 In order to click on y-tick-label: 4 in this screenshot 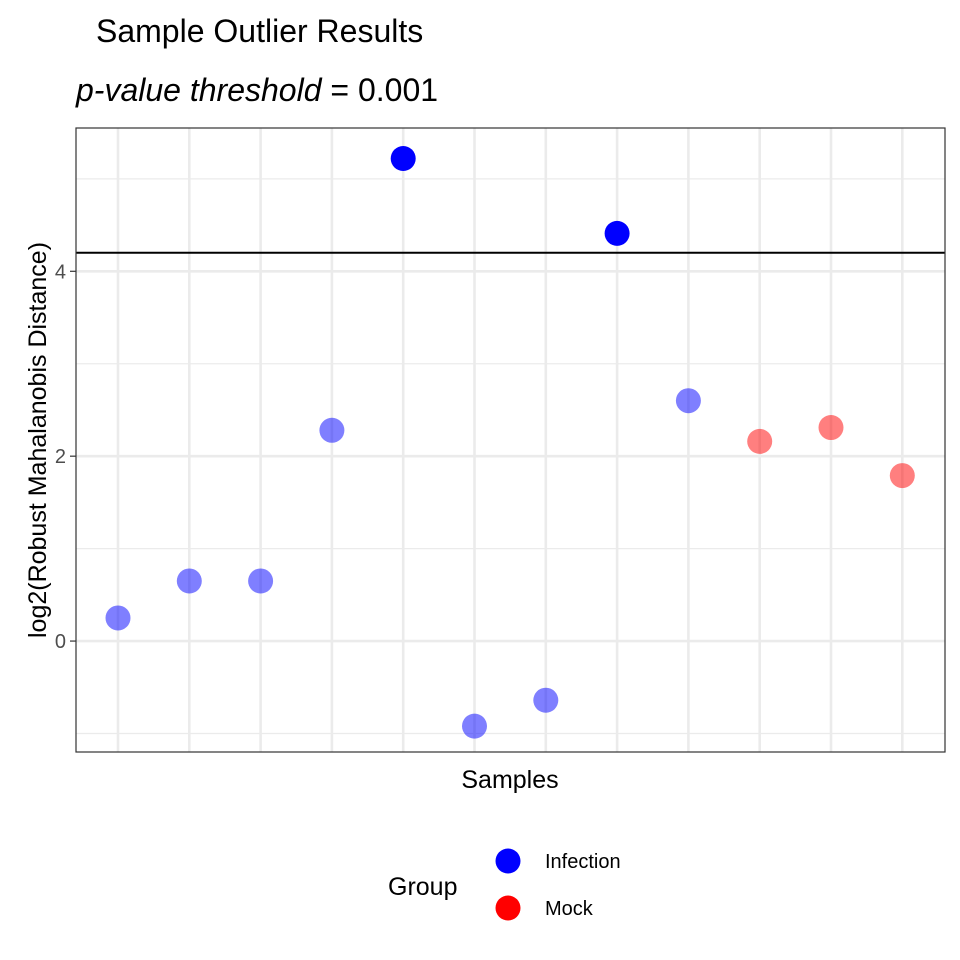, I will do `click(60, 272)`.